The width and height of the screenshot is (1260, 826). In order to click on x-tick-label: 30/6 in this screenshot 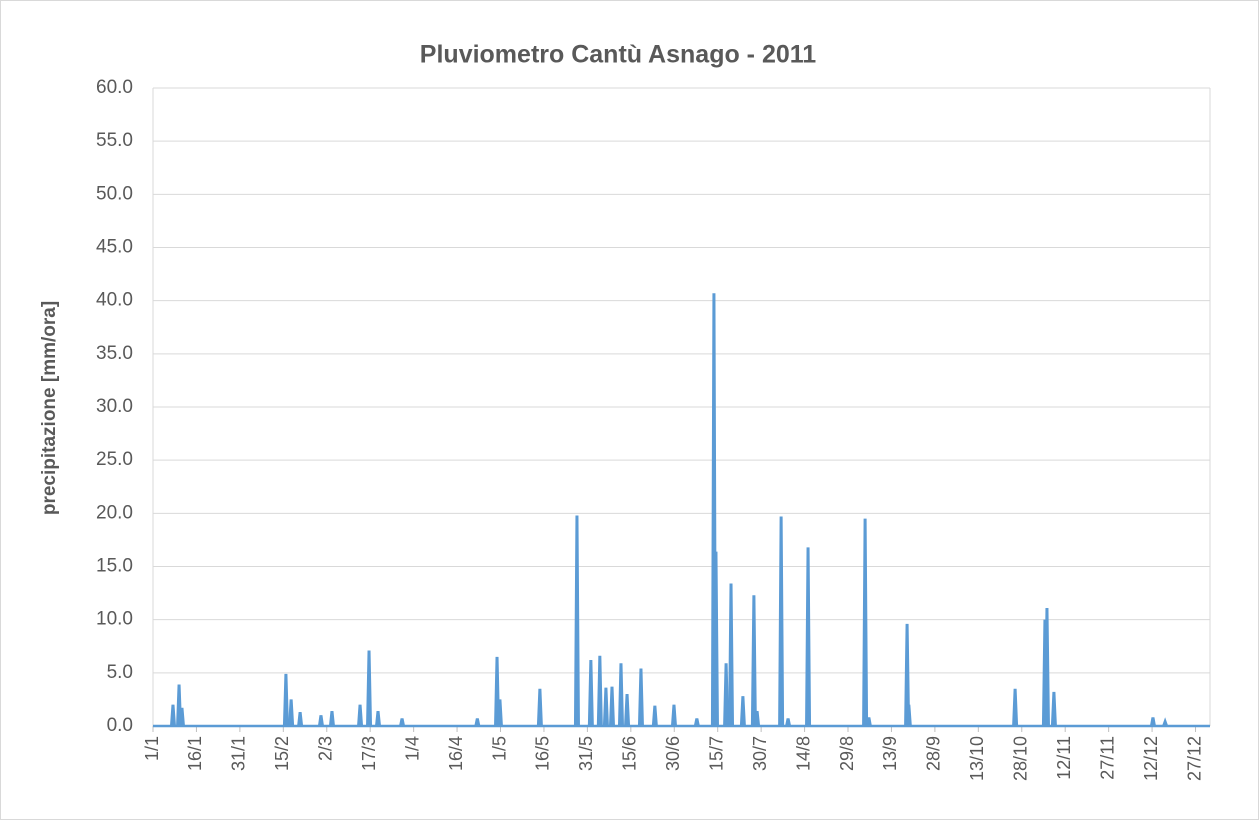, I will do `click(673, 753)`.